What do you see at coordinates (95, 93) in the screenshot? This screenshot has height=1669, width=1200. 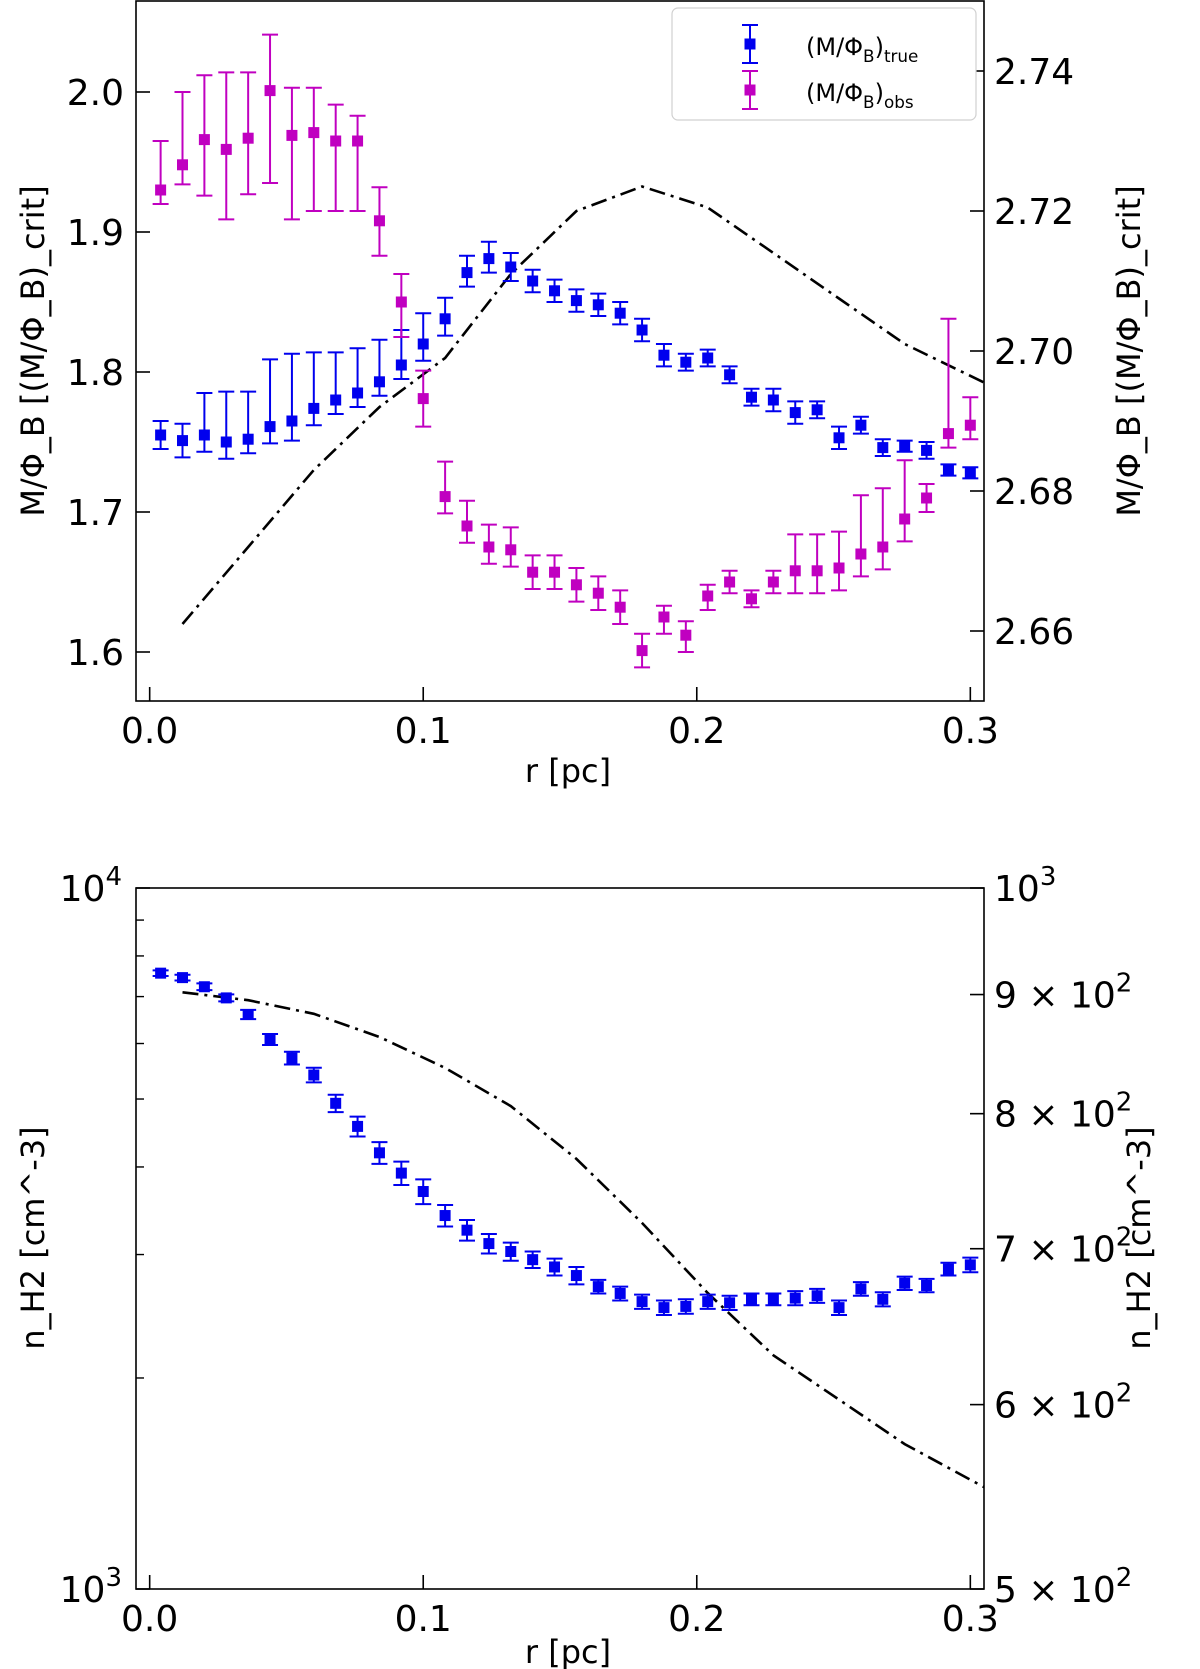 I see `top-y-tick-label-left: 2.0` at bounding box center [95, 93].